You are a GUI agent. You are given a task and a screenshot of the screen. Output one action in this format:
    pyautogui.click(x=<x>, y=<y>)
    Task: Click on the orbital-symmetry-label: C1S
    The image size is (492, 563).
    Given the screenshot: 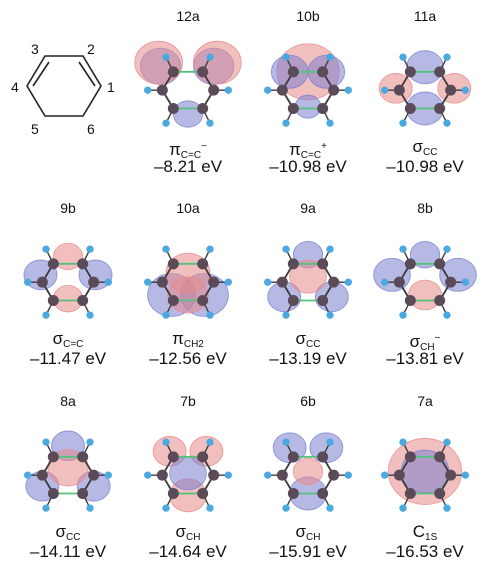 What is the action you would take?
    pyautogui.click(x=425, y=535)
    